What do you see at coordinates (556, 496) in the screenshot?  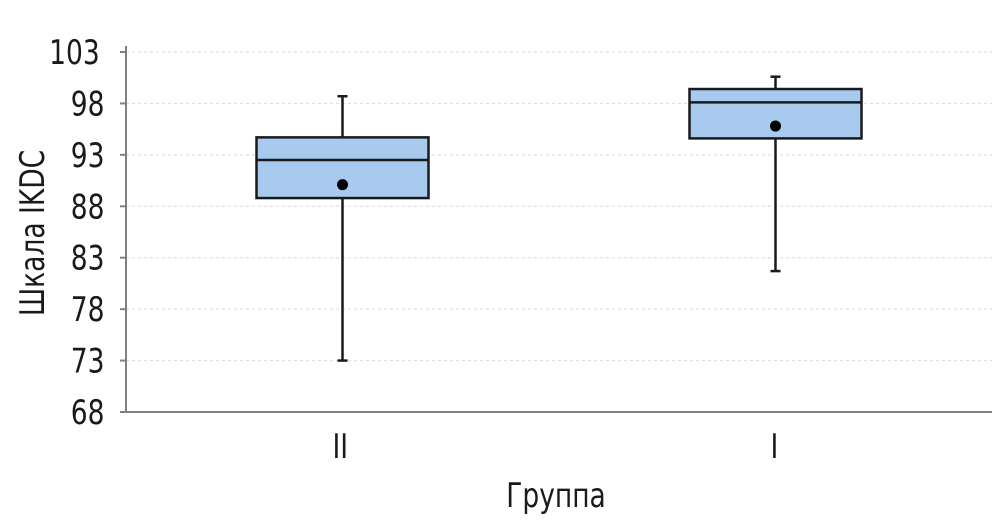 I see `x-axis-title: Группа` at bounding box center [556, 496].